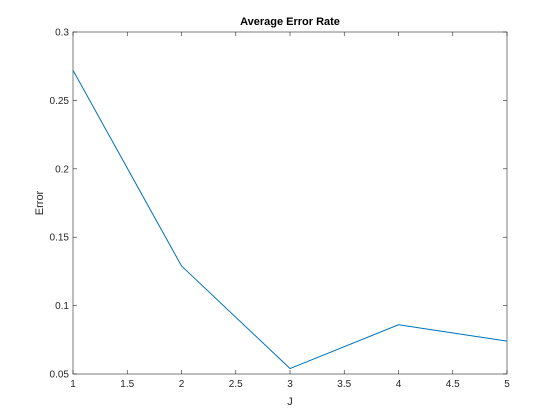  Describe the element at coordinates (60, 101) in the screenshot. I see `y-tick-label: 0.25` at that location.